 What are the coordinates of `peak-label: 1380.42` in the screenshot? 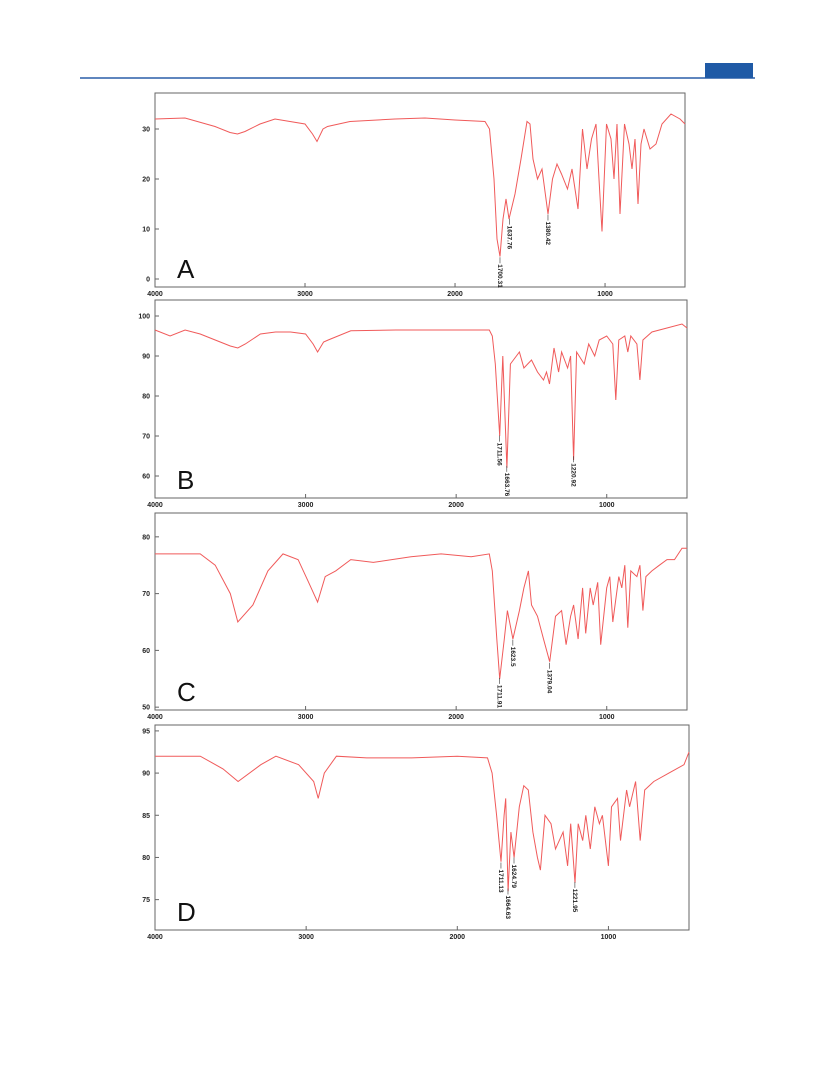 It's located at (547, 234).